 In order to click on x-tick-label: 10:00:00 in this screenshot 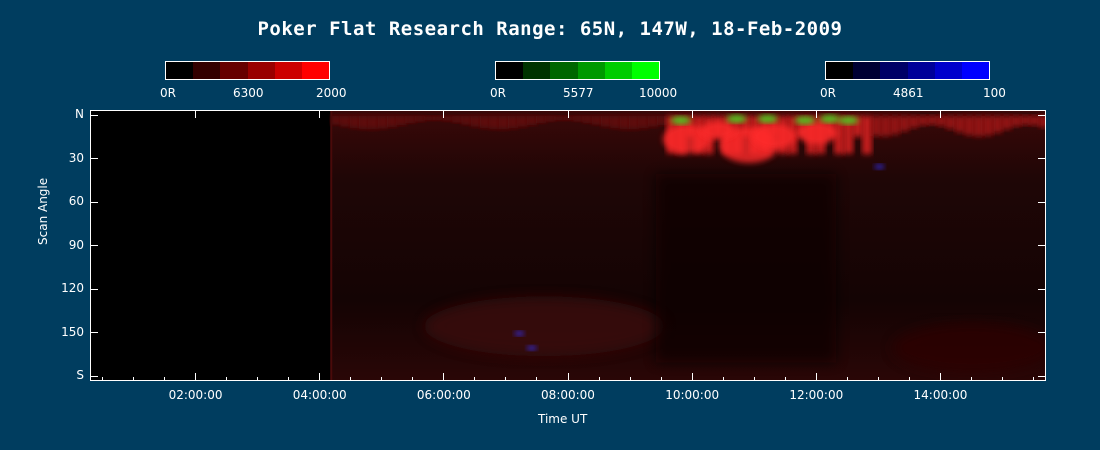, I will do `click(692, 395)`.